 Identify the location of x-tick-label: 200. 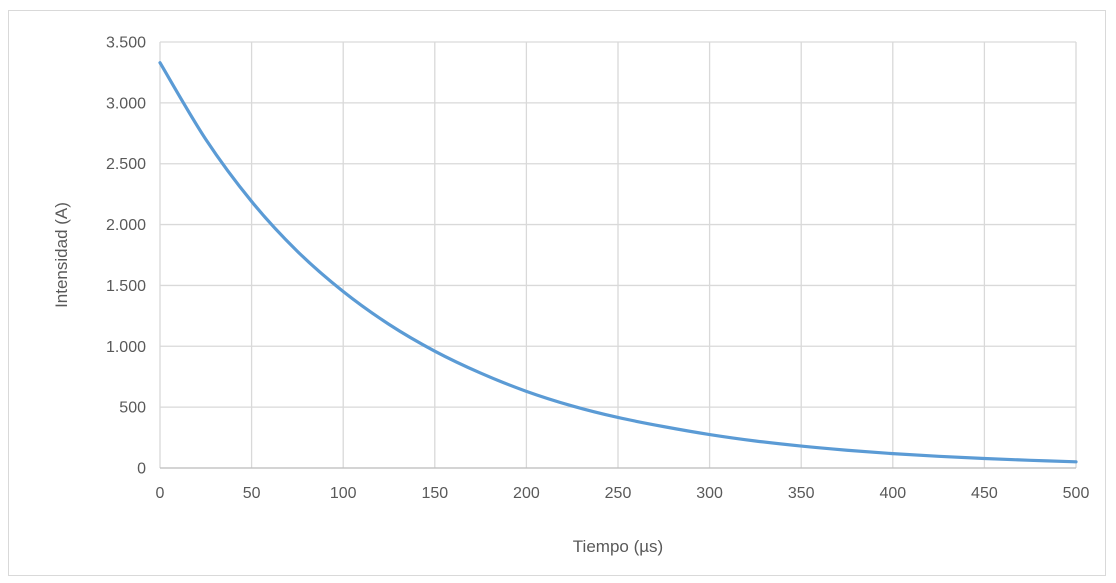
(526, 493).